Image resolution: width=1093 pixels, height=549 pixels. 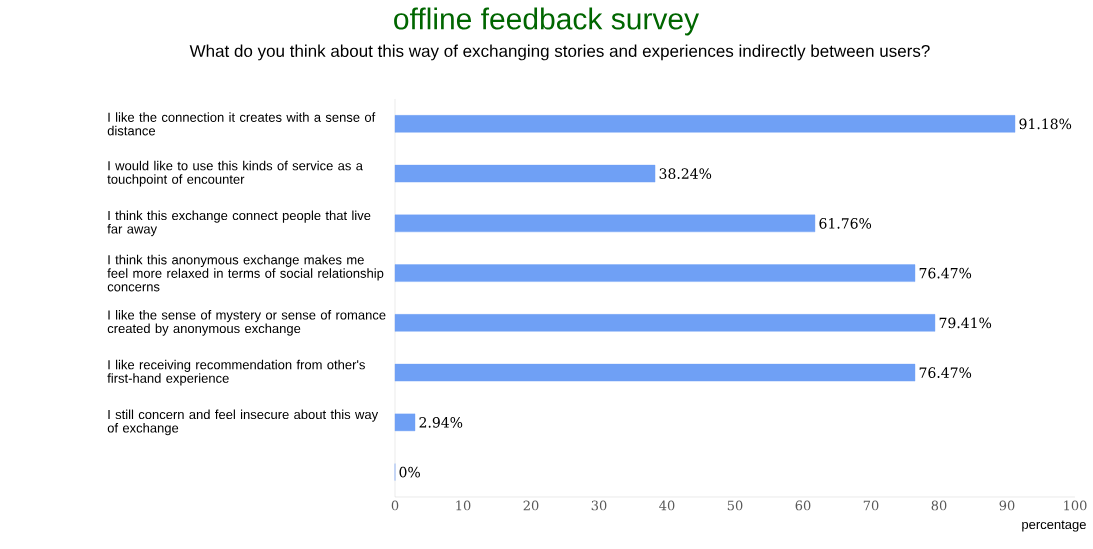 What do you see at coordinates (735, 505) in the screenshot?
I see `x-tick-label: 50` at bounding box center [735, 505].